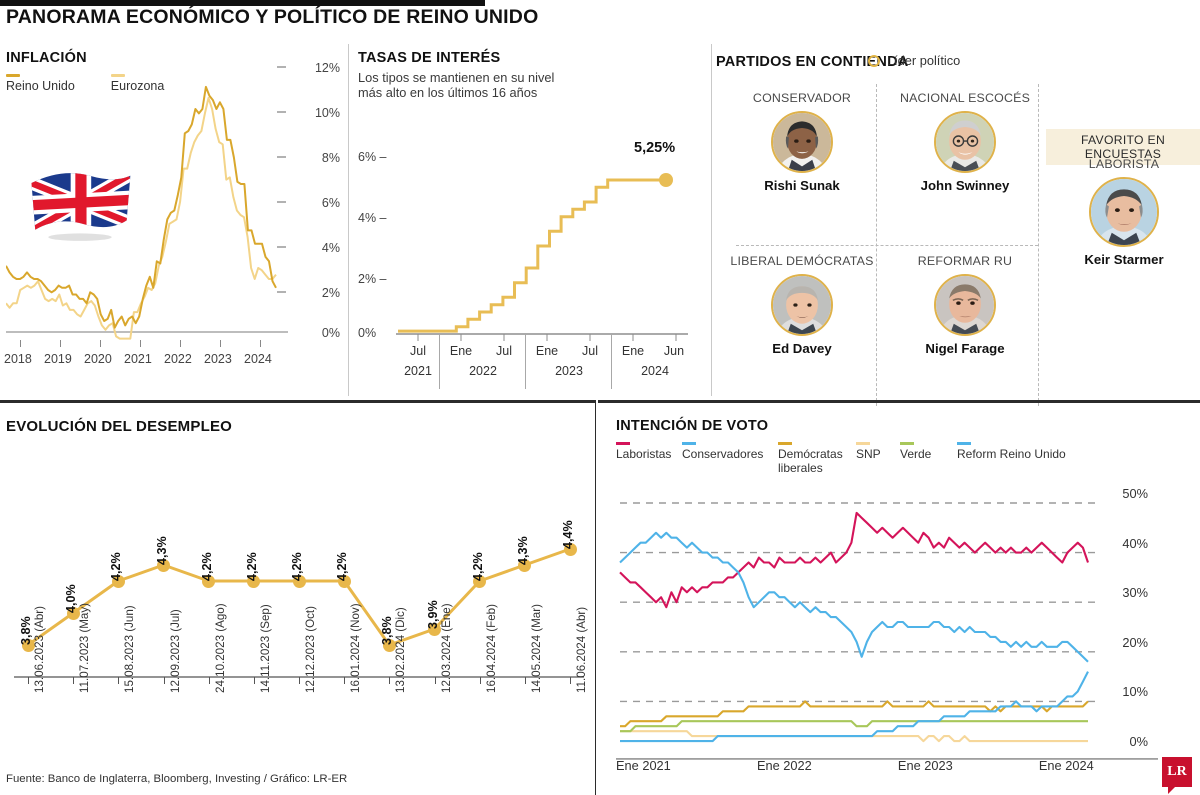  Describe the element at coordinates (1124, 164) in the screenshot. I see `party-label: LABORISTA` at that location.